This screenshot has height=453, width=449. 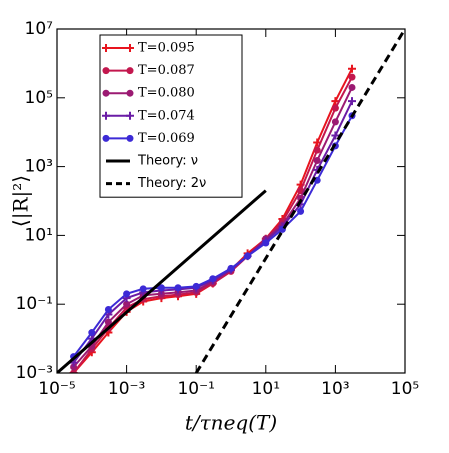 What do you see at coordinates (266, 389) in the screenshot?
I see `x-tick-label: 10¹` at bounding box center [266, 389].